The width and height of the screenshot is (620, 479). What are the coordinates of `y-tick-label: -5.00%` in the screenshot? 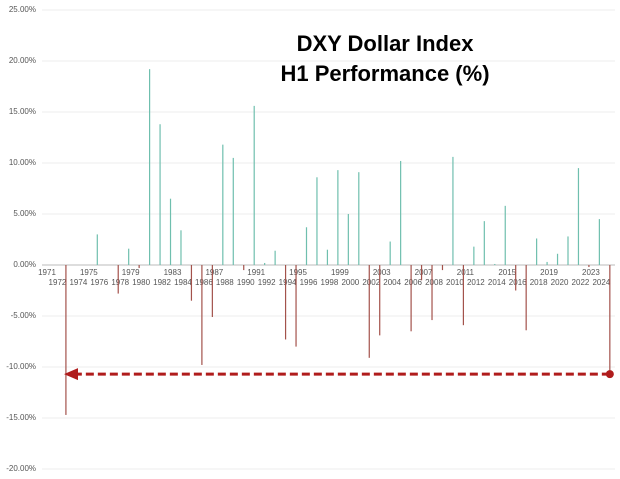 It's located at (23, 315).